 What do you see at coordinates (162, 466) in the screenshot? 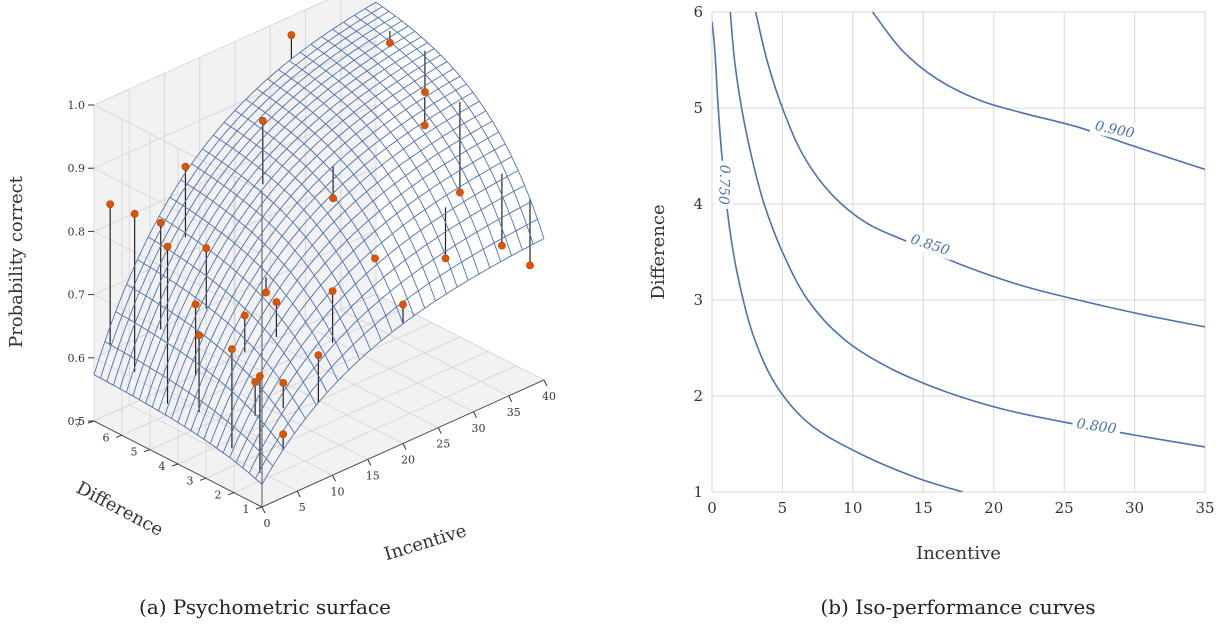
I see `y-tick-label: 4` at bounding box center [162, 466].